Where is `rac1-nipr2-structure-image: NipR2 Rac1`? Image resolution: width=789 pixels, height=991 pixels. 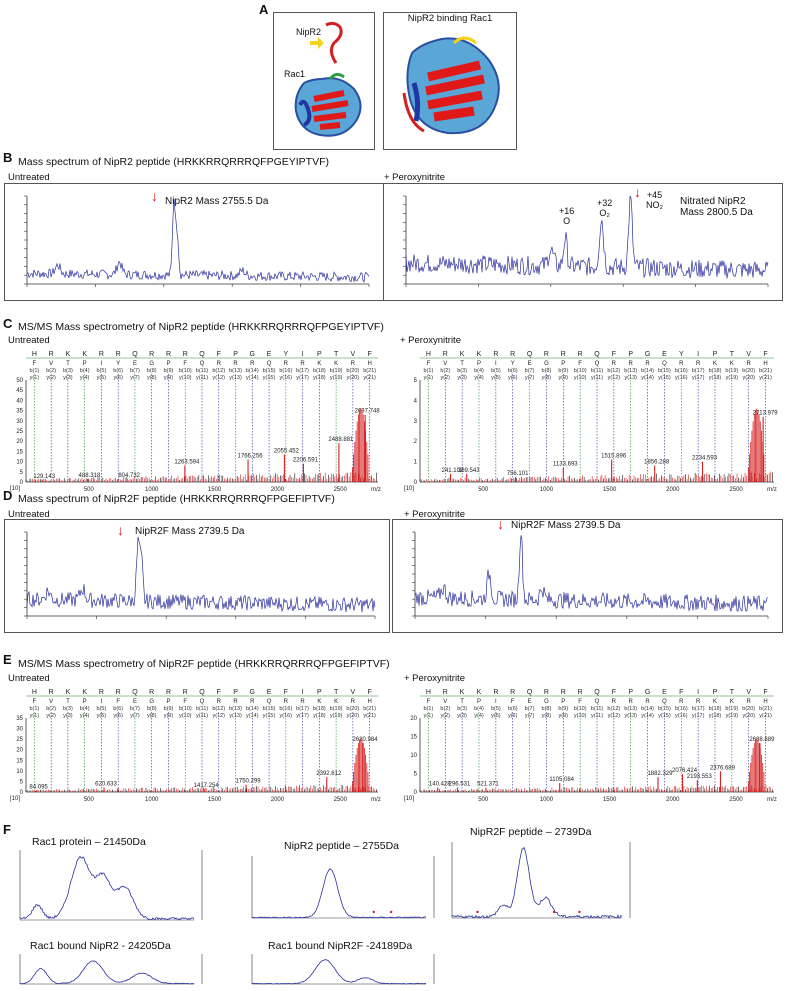
rac1-nipr2-structure-image: NipR2 Rac1 is located at coordinates (324, 81).